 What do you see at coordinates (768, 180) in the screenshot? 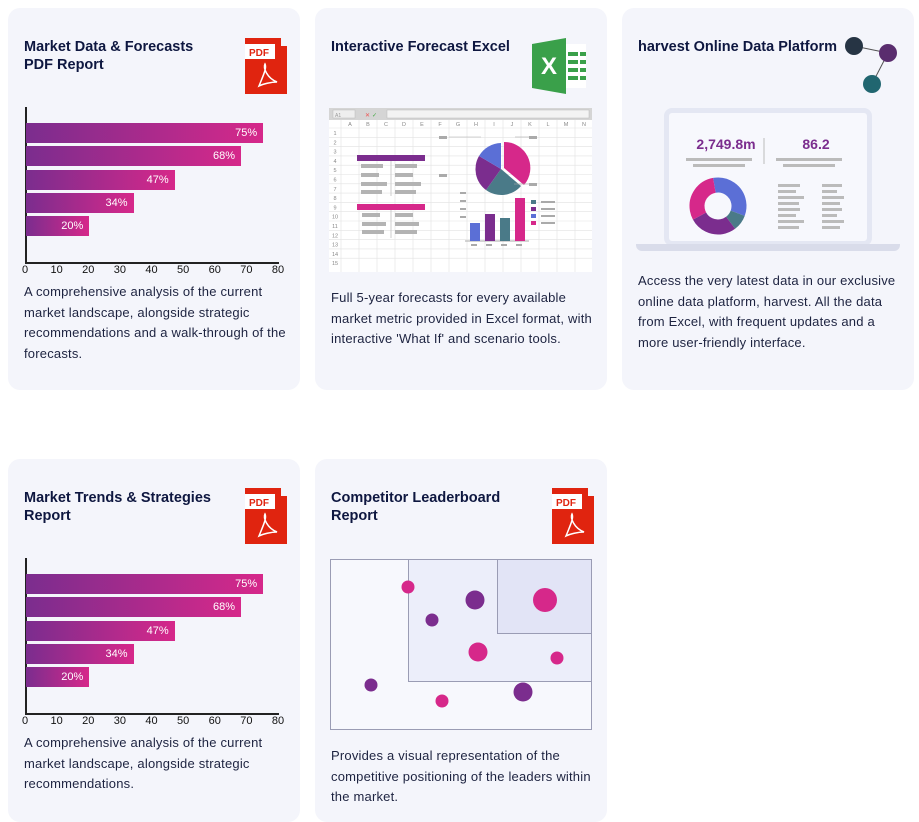
I see `laptop-illustration: 2,749.8m 86.2` at bounding box center [768, 180].